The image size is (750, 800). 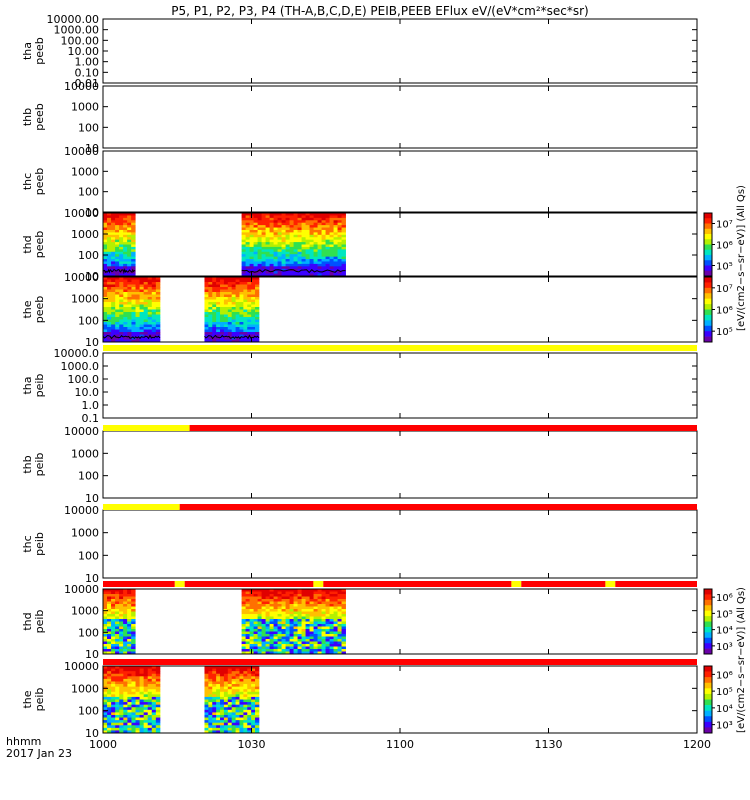 What do you see at coordinates (92, 212) in the screenshot?
I see `y-tick-label: 10` at bounding box center [92, 212].